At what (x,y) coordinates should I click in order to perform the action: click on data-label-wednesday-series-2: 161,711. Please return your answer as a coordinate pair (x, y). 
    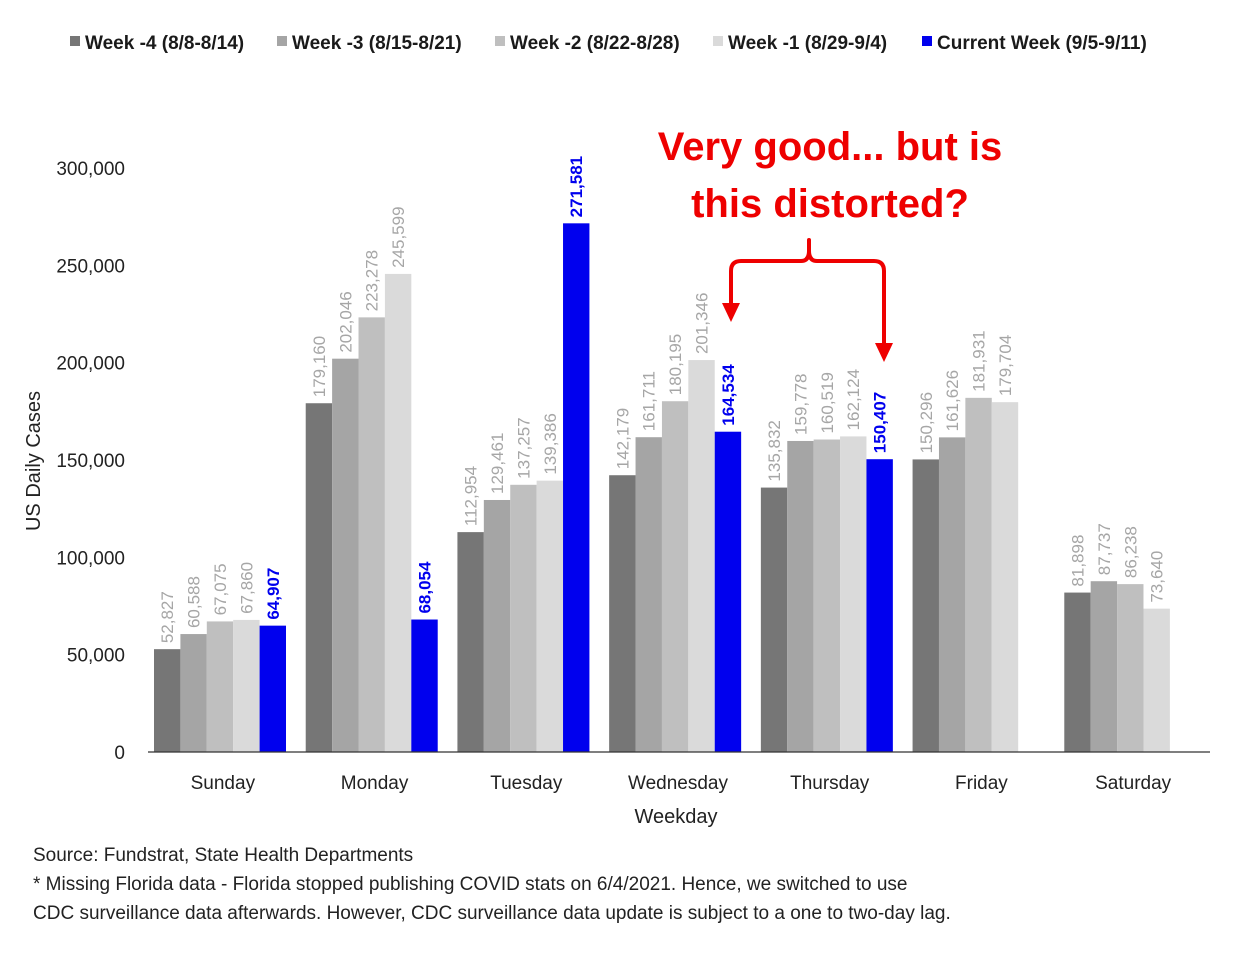
    Looking at the image, I should click on (649, 401).